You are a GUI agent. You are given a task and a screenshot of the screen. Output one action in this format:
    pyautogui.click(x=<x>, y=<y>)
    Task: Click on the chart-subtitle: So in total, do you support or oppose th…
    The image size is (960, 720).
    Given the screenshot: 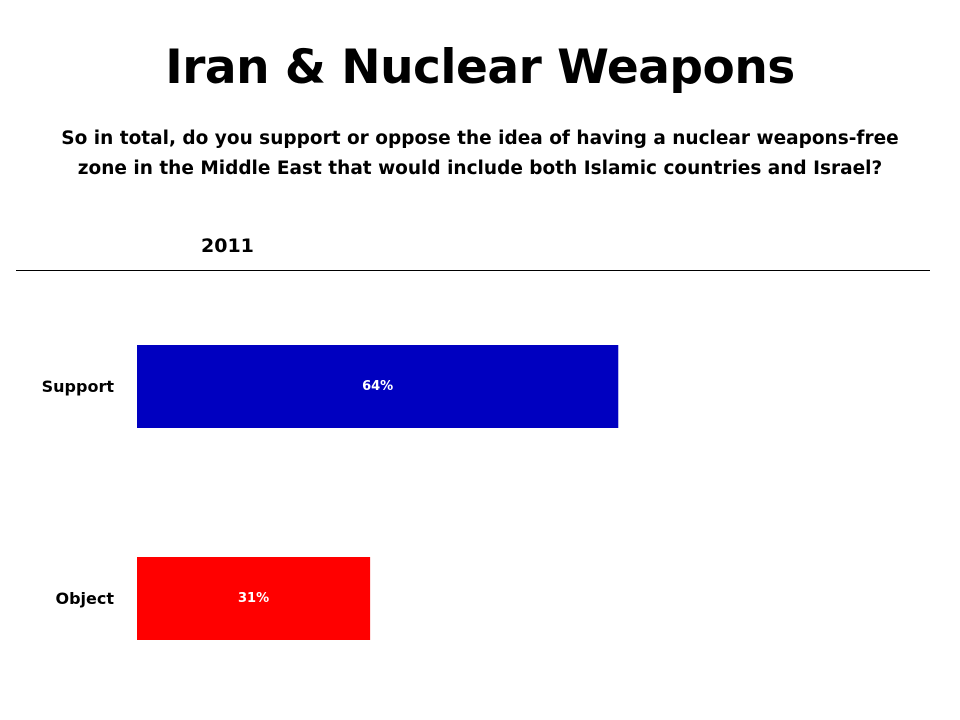 What is the action you would take?
    pyautogui.click(x=480, y=153)
    